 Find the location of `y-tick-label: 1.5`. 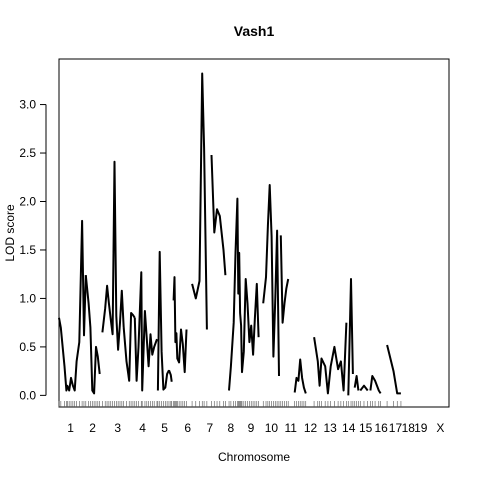

y-tick-label: 1.5 is located at coordinates (27, 250).